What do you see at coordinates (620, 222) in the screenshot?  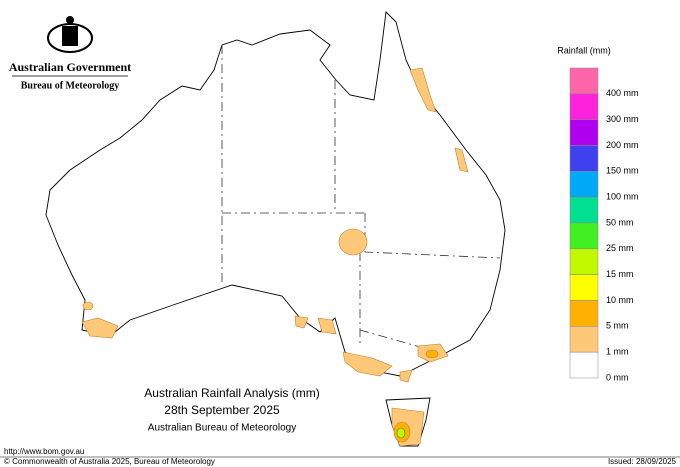 I see `legend-label: 50 mm` at bounding box center [620, 222].